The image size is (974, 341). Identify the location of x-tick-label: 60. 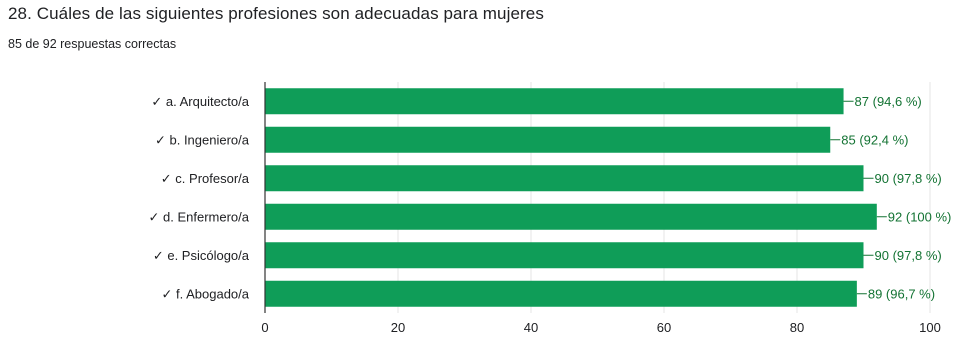
(664, 327).